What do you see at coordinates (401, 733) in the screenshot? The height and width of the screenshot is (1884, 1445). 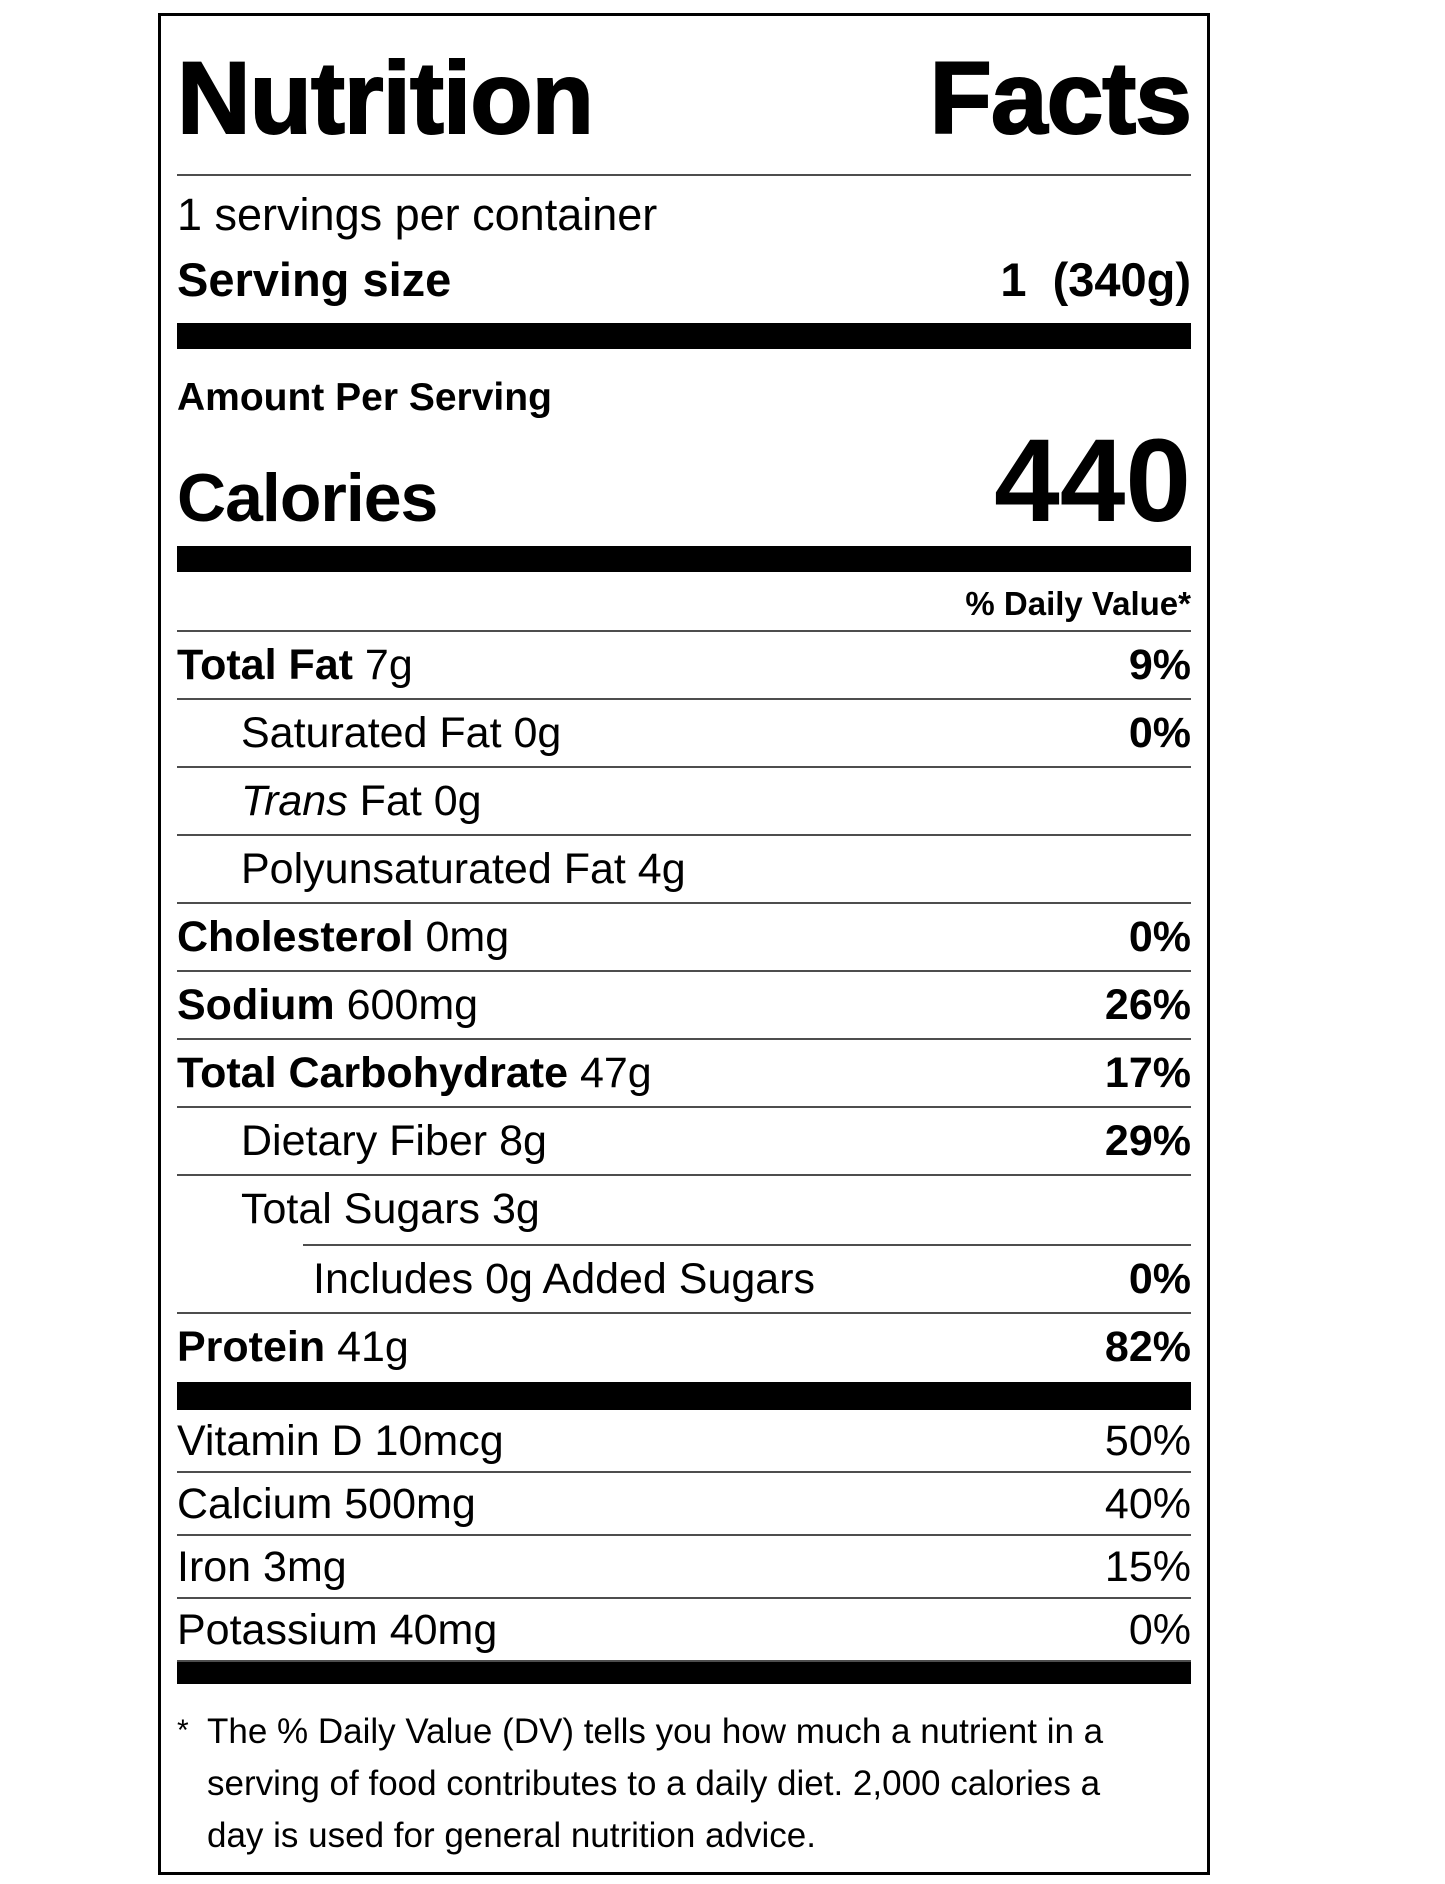 I see `nutrient-name-amount: Saturated Fat 0g` at bounding box center [401, 733].